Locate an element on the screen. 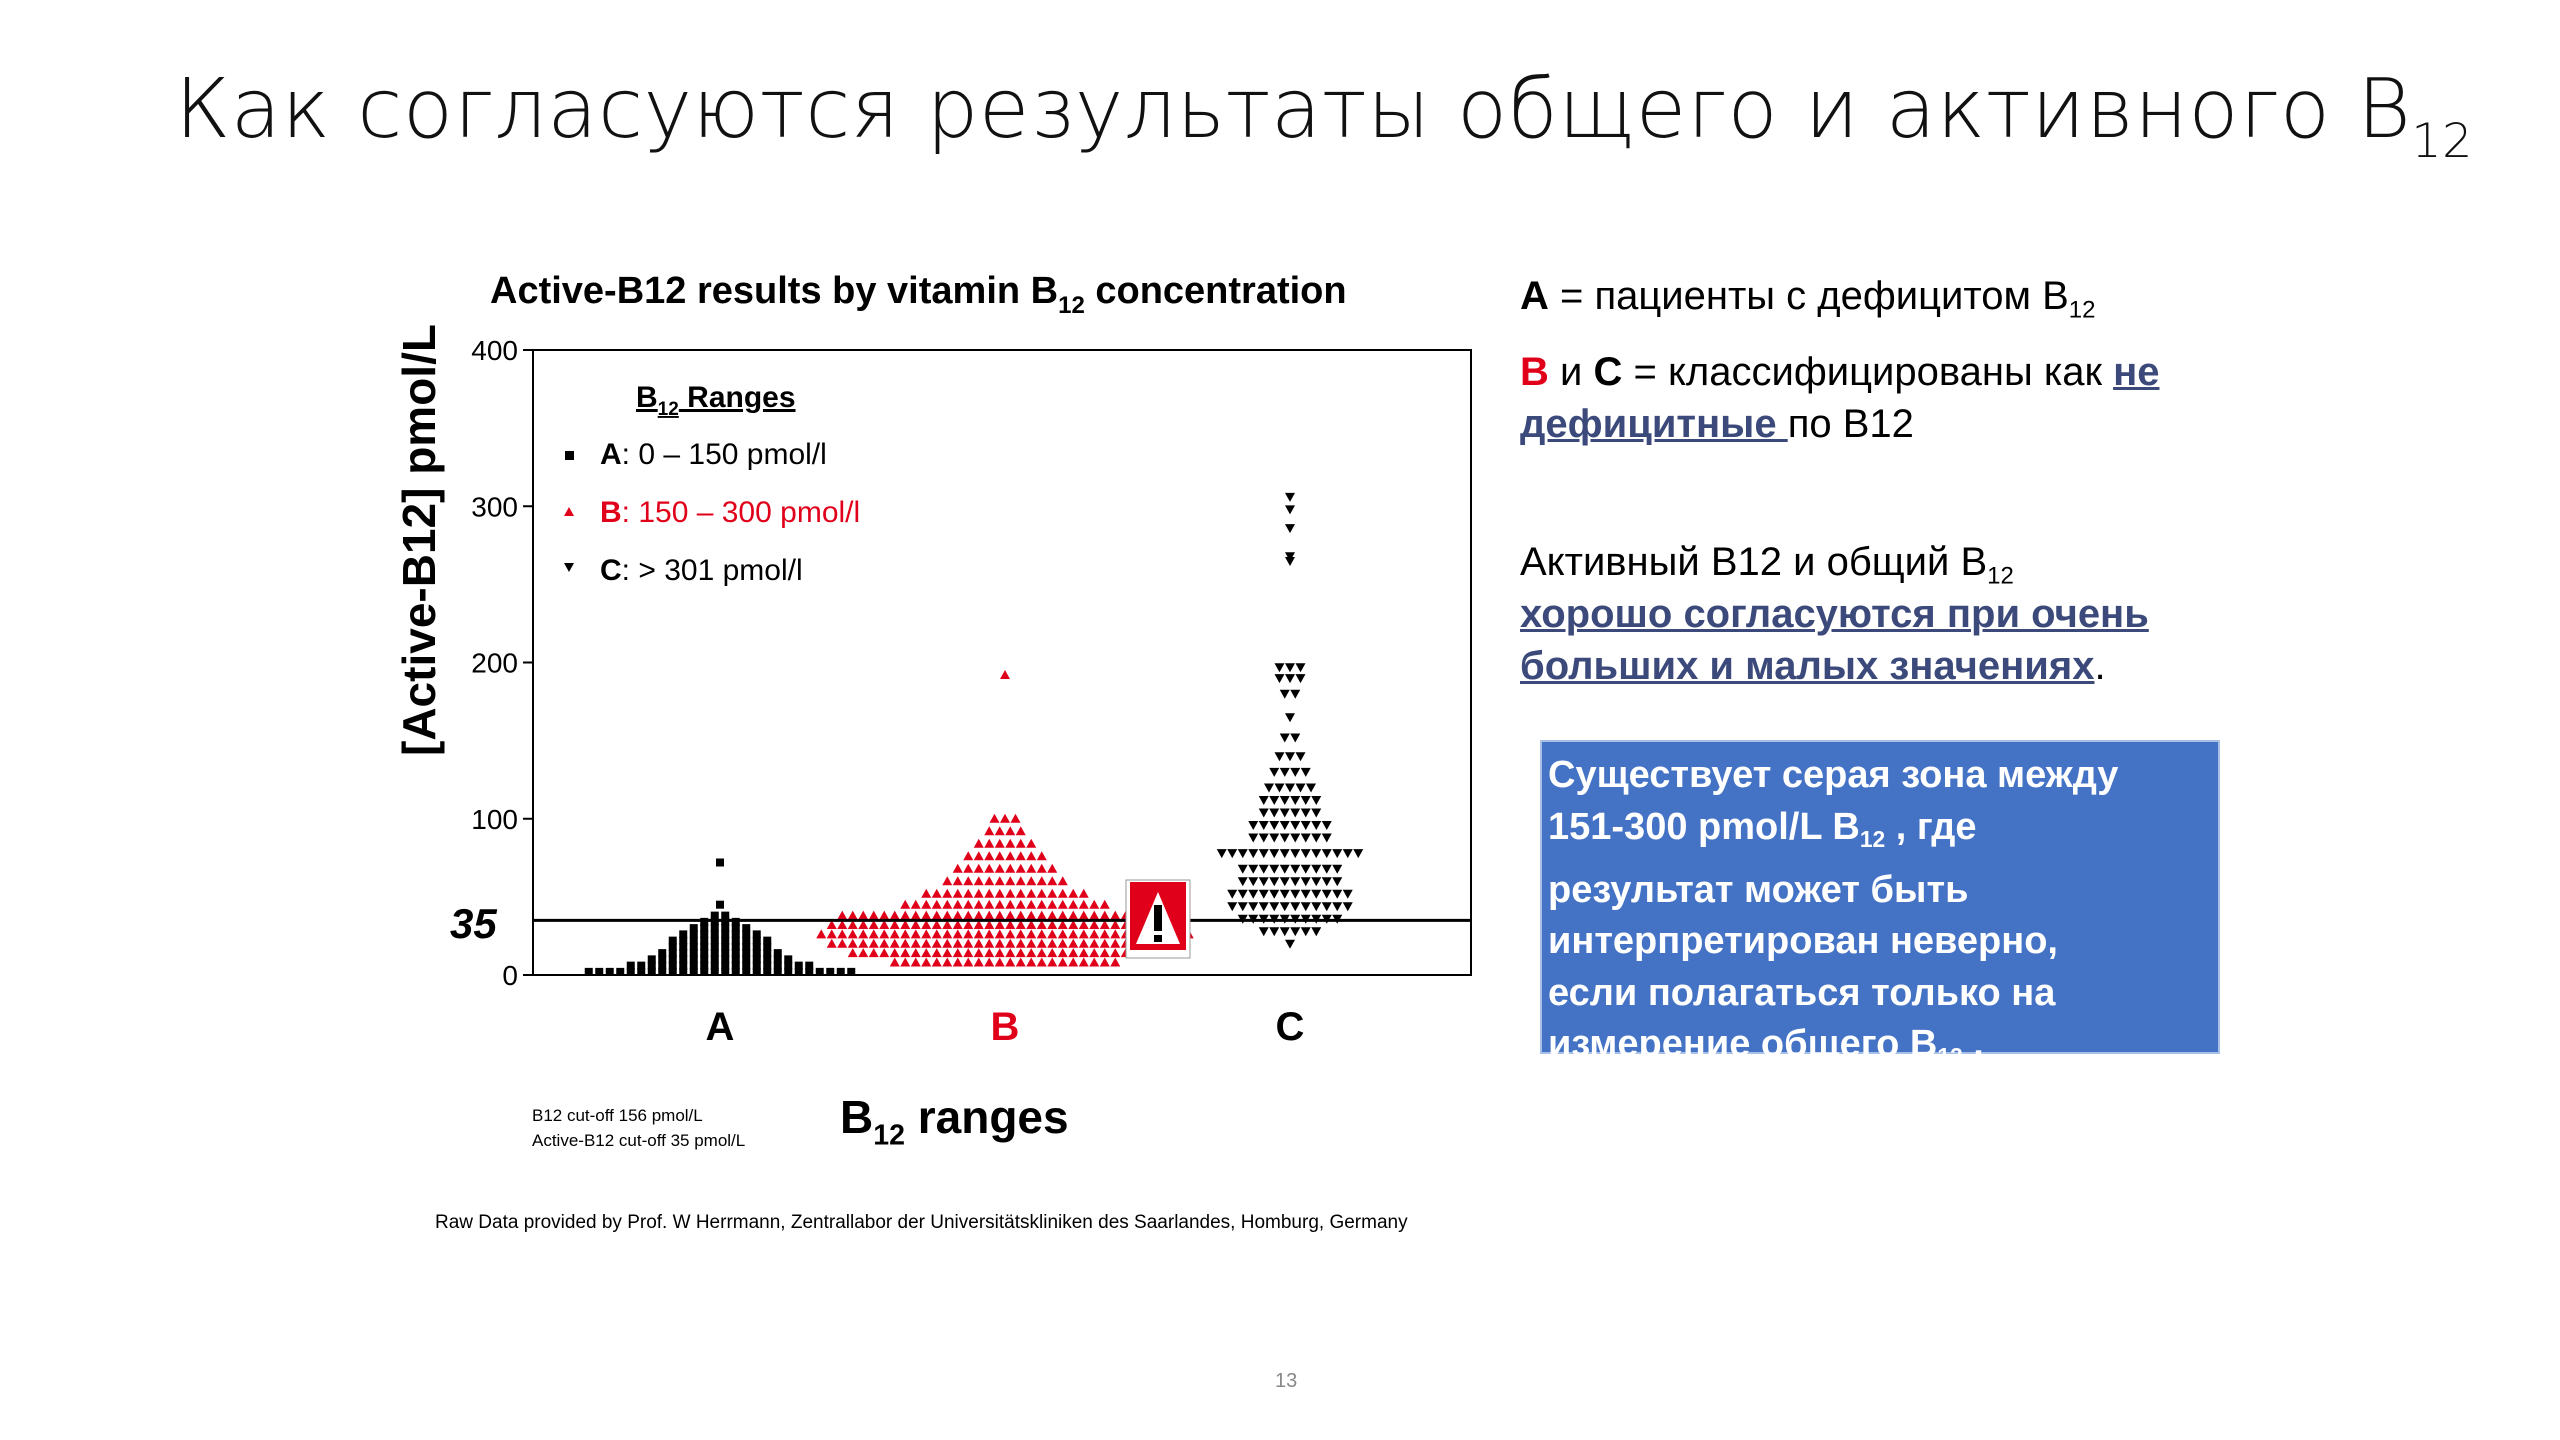 This screenshot has width=2560, height=1440. y-axis: 0 100 200 300 400 is located at coordinates (502, 663).